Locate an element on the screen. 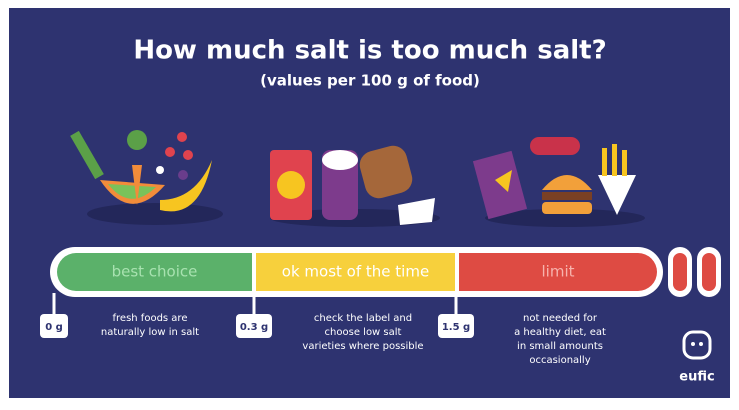 The height and width of the screenshot is (410, 739). logo: eufic is located at coordinates (697, 357).